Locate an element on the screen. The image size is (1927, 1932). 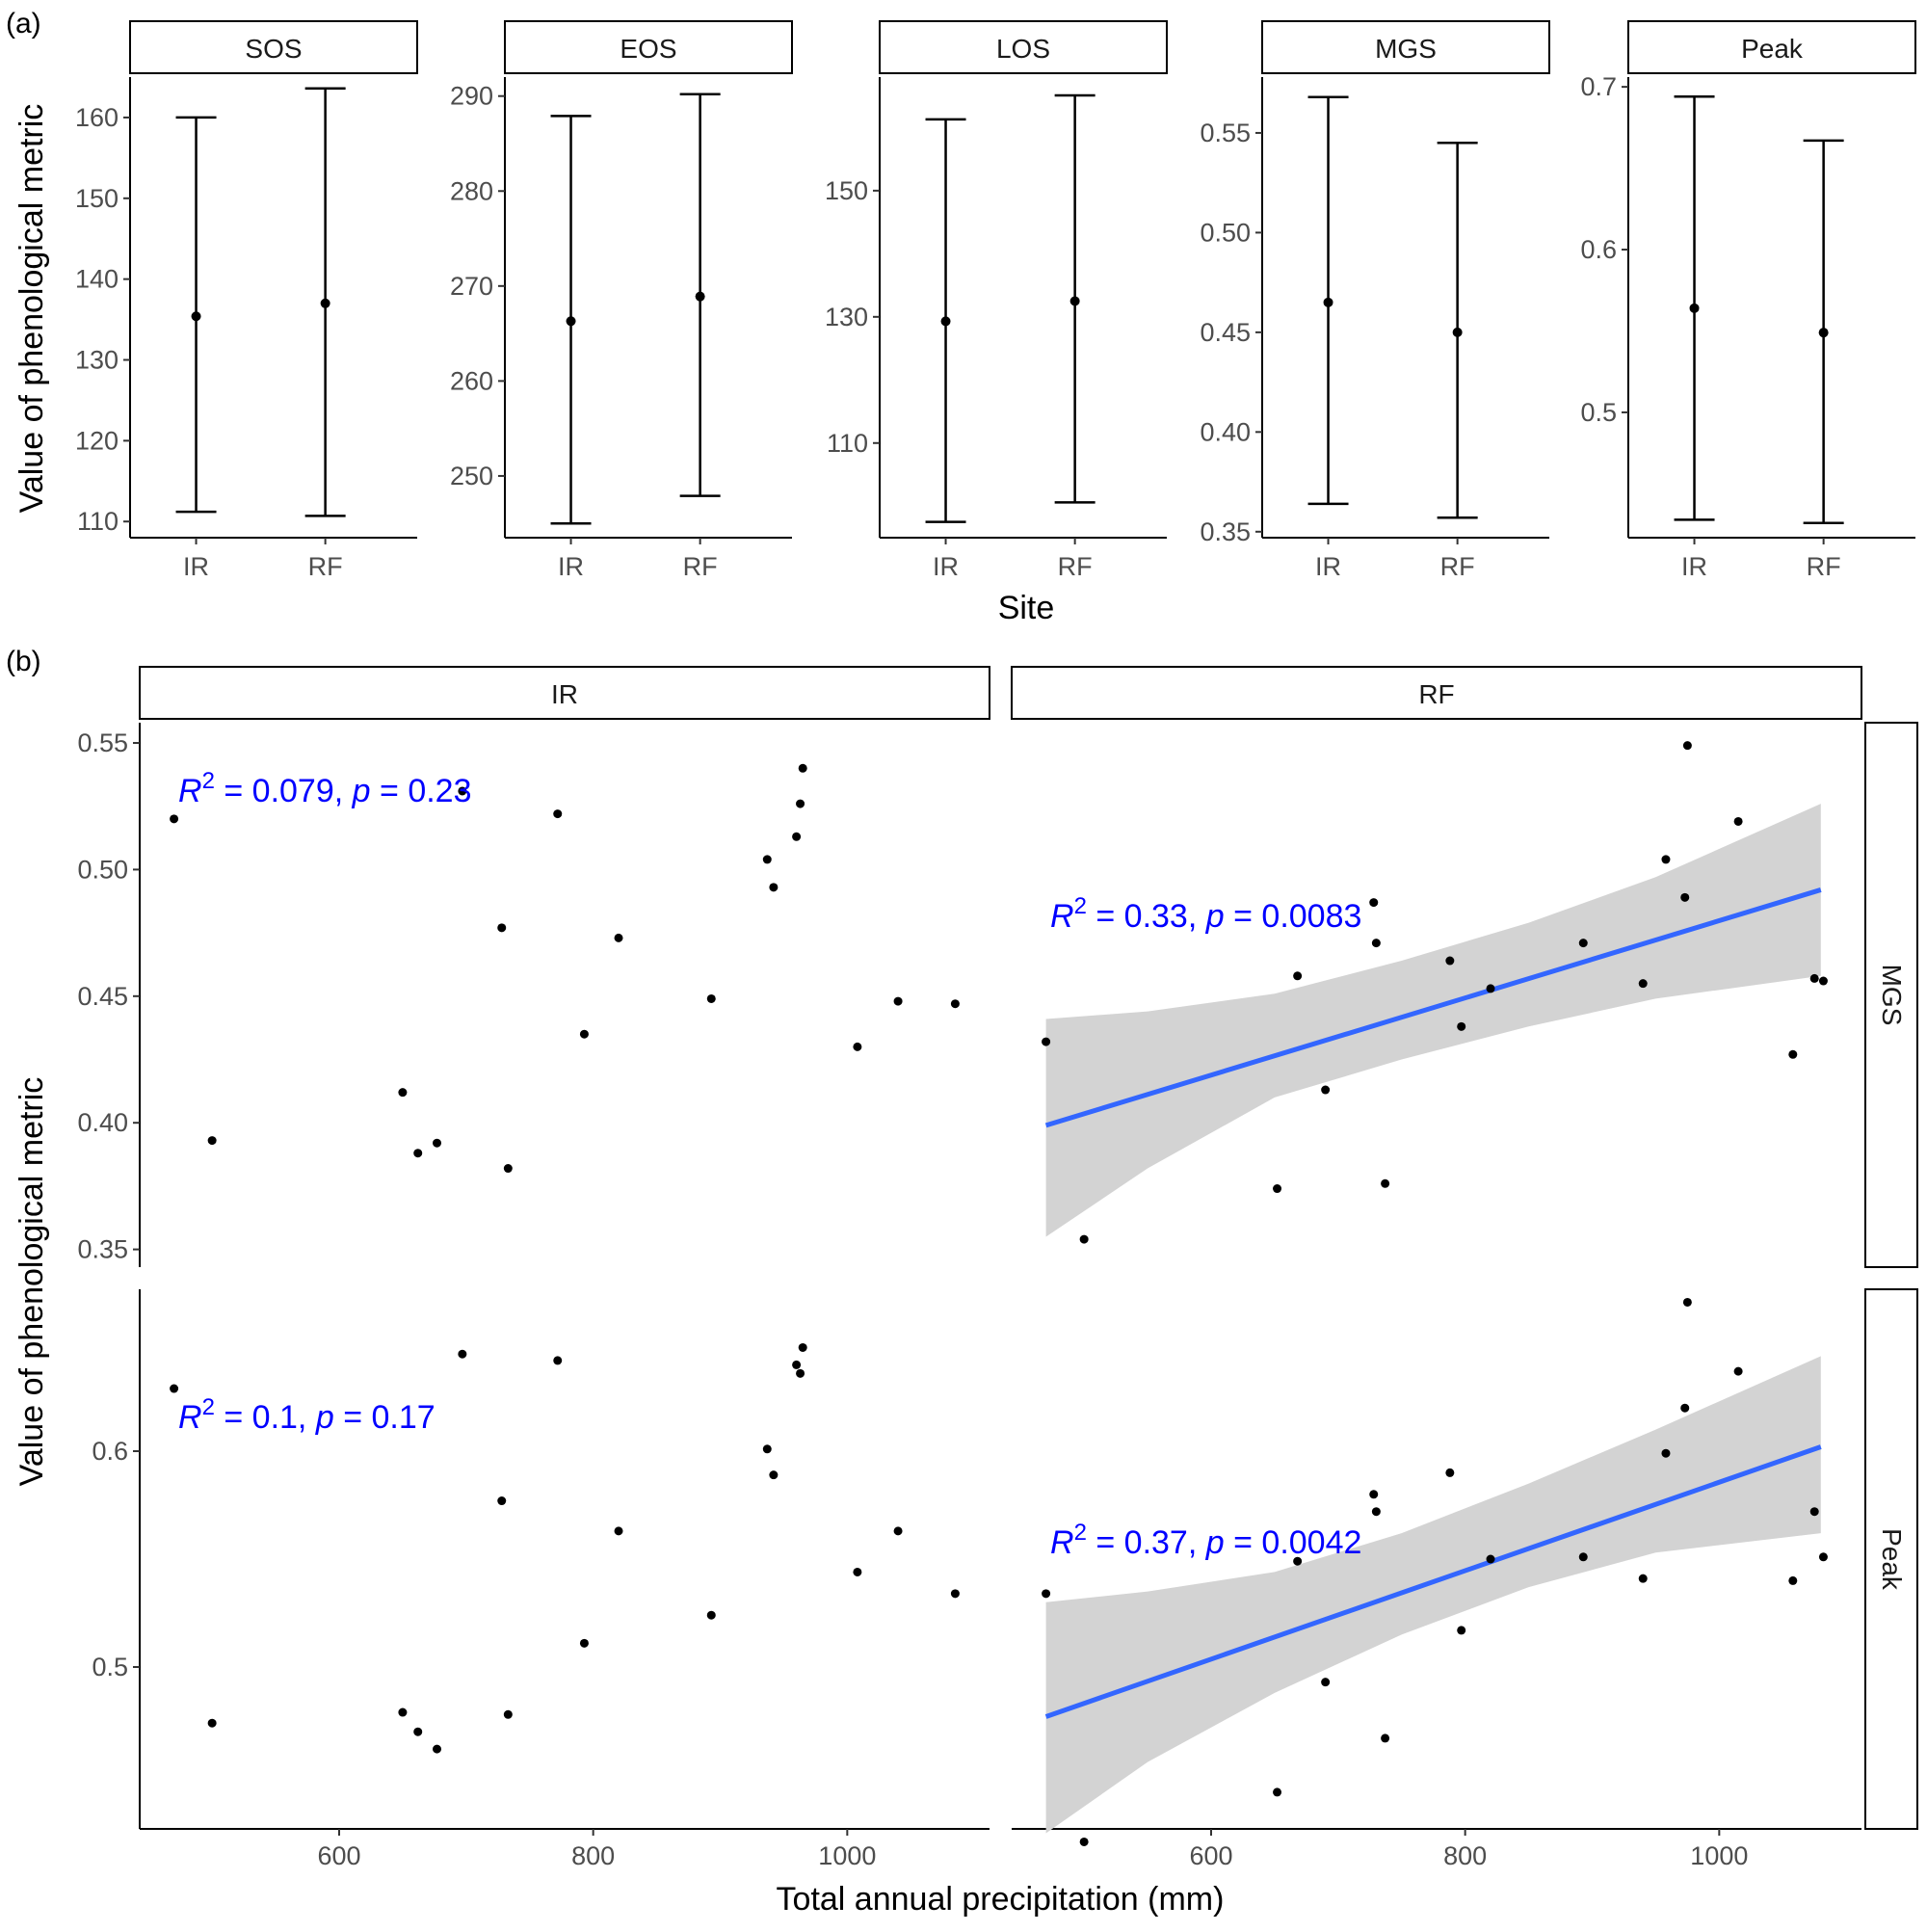
y-tick-label: 290 is located at coordinates (472, 96).